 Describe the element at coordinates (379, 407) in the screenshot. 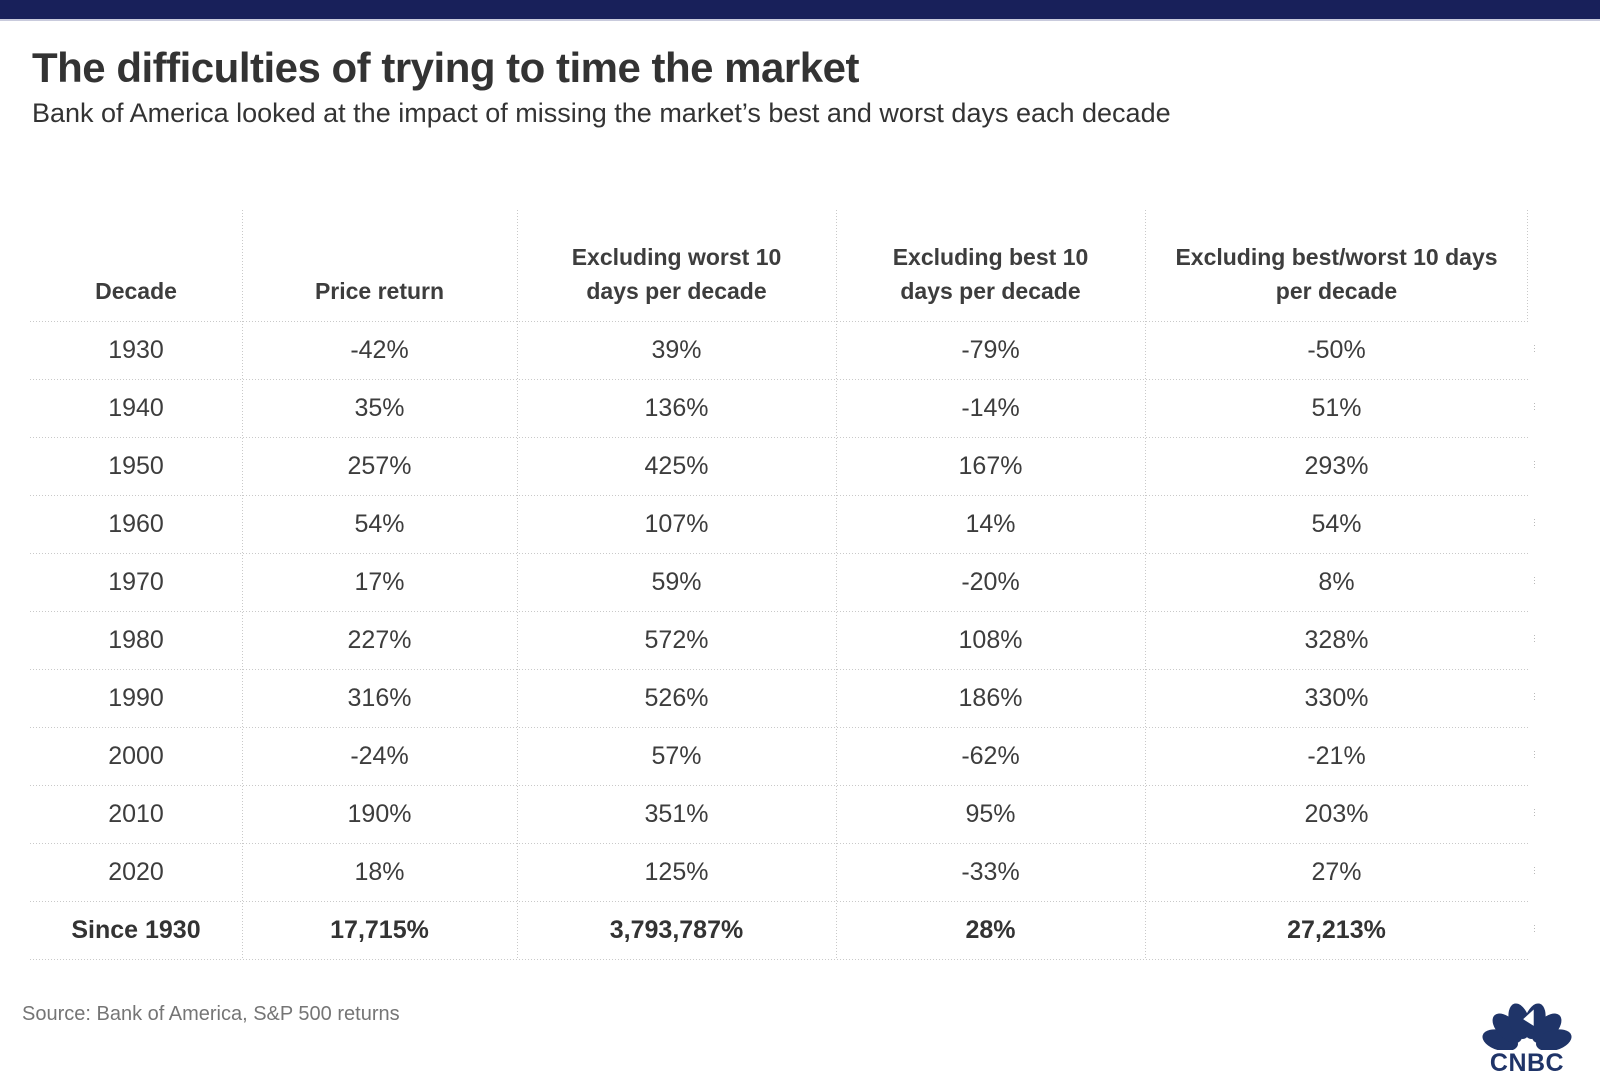

I see `table-cell: 35%` at that location.